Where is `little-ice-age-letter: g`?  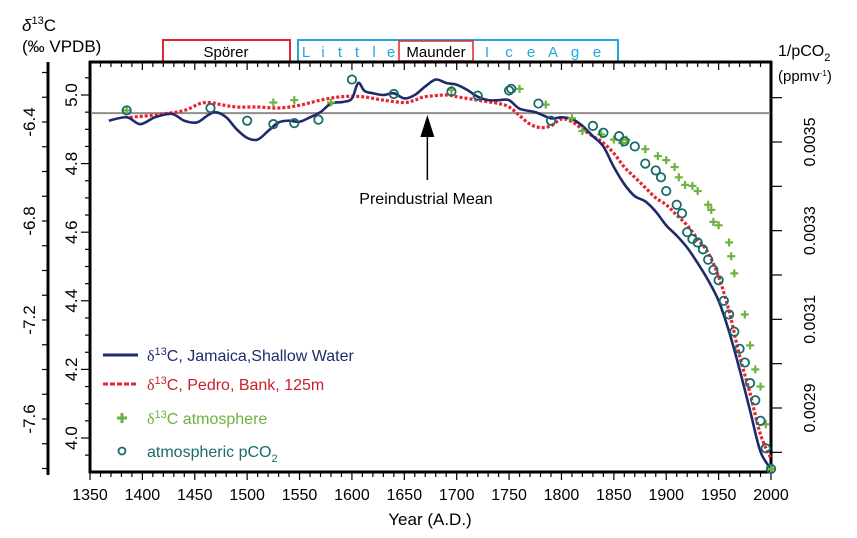
little-ice-age-letter: g is located at coordinates (575, 52).